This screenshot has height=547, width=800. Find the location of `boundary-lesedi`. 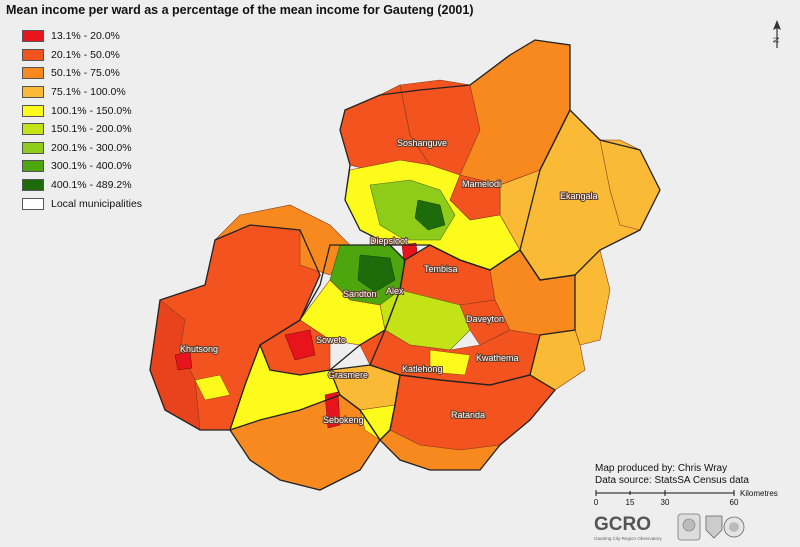

boundary-lesedi is located at coordinates (467, 422).